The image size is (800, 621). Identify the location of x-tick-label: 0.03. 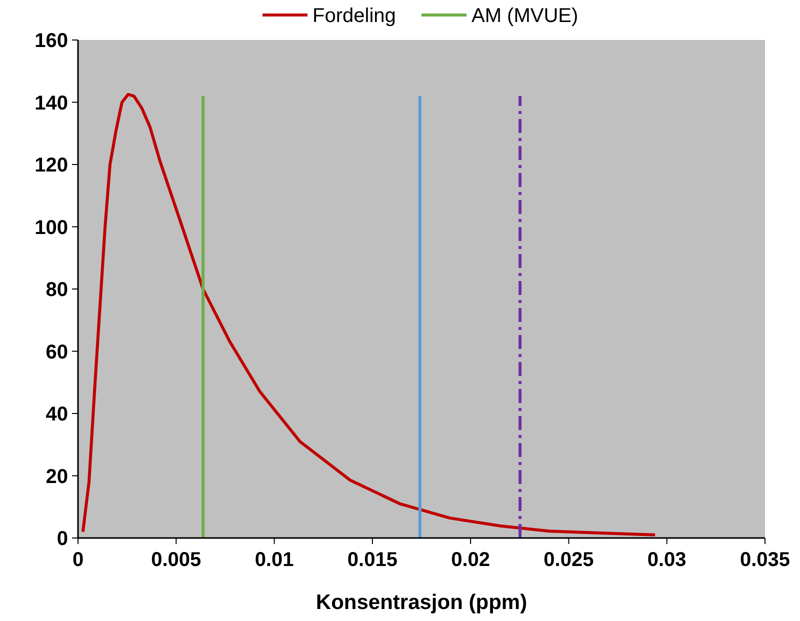
(666, 560).